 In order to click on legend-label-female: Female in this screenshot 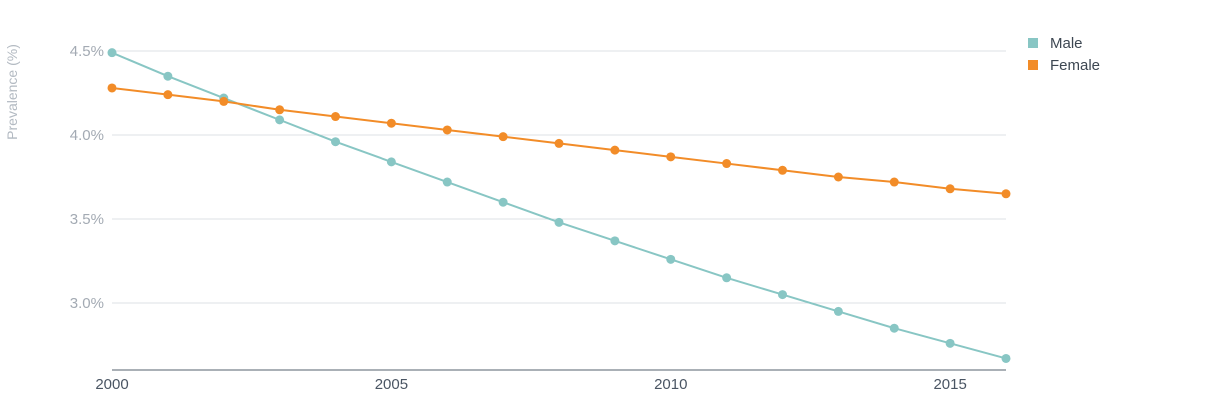, I will do `click(1075, 65)`.